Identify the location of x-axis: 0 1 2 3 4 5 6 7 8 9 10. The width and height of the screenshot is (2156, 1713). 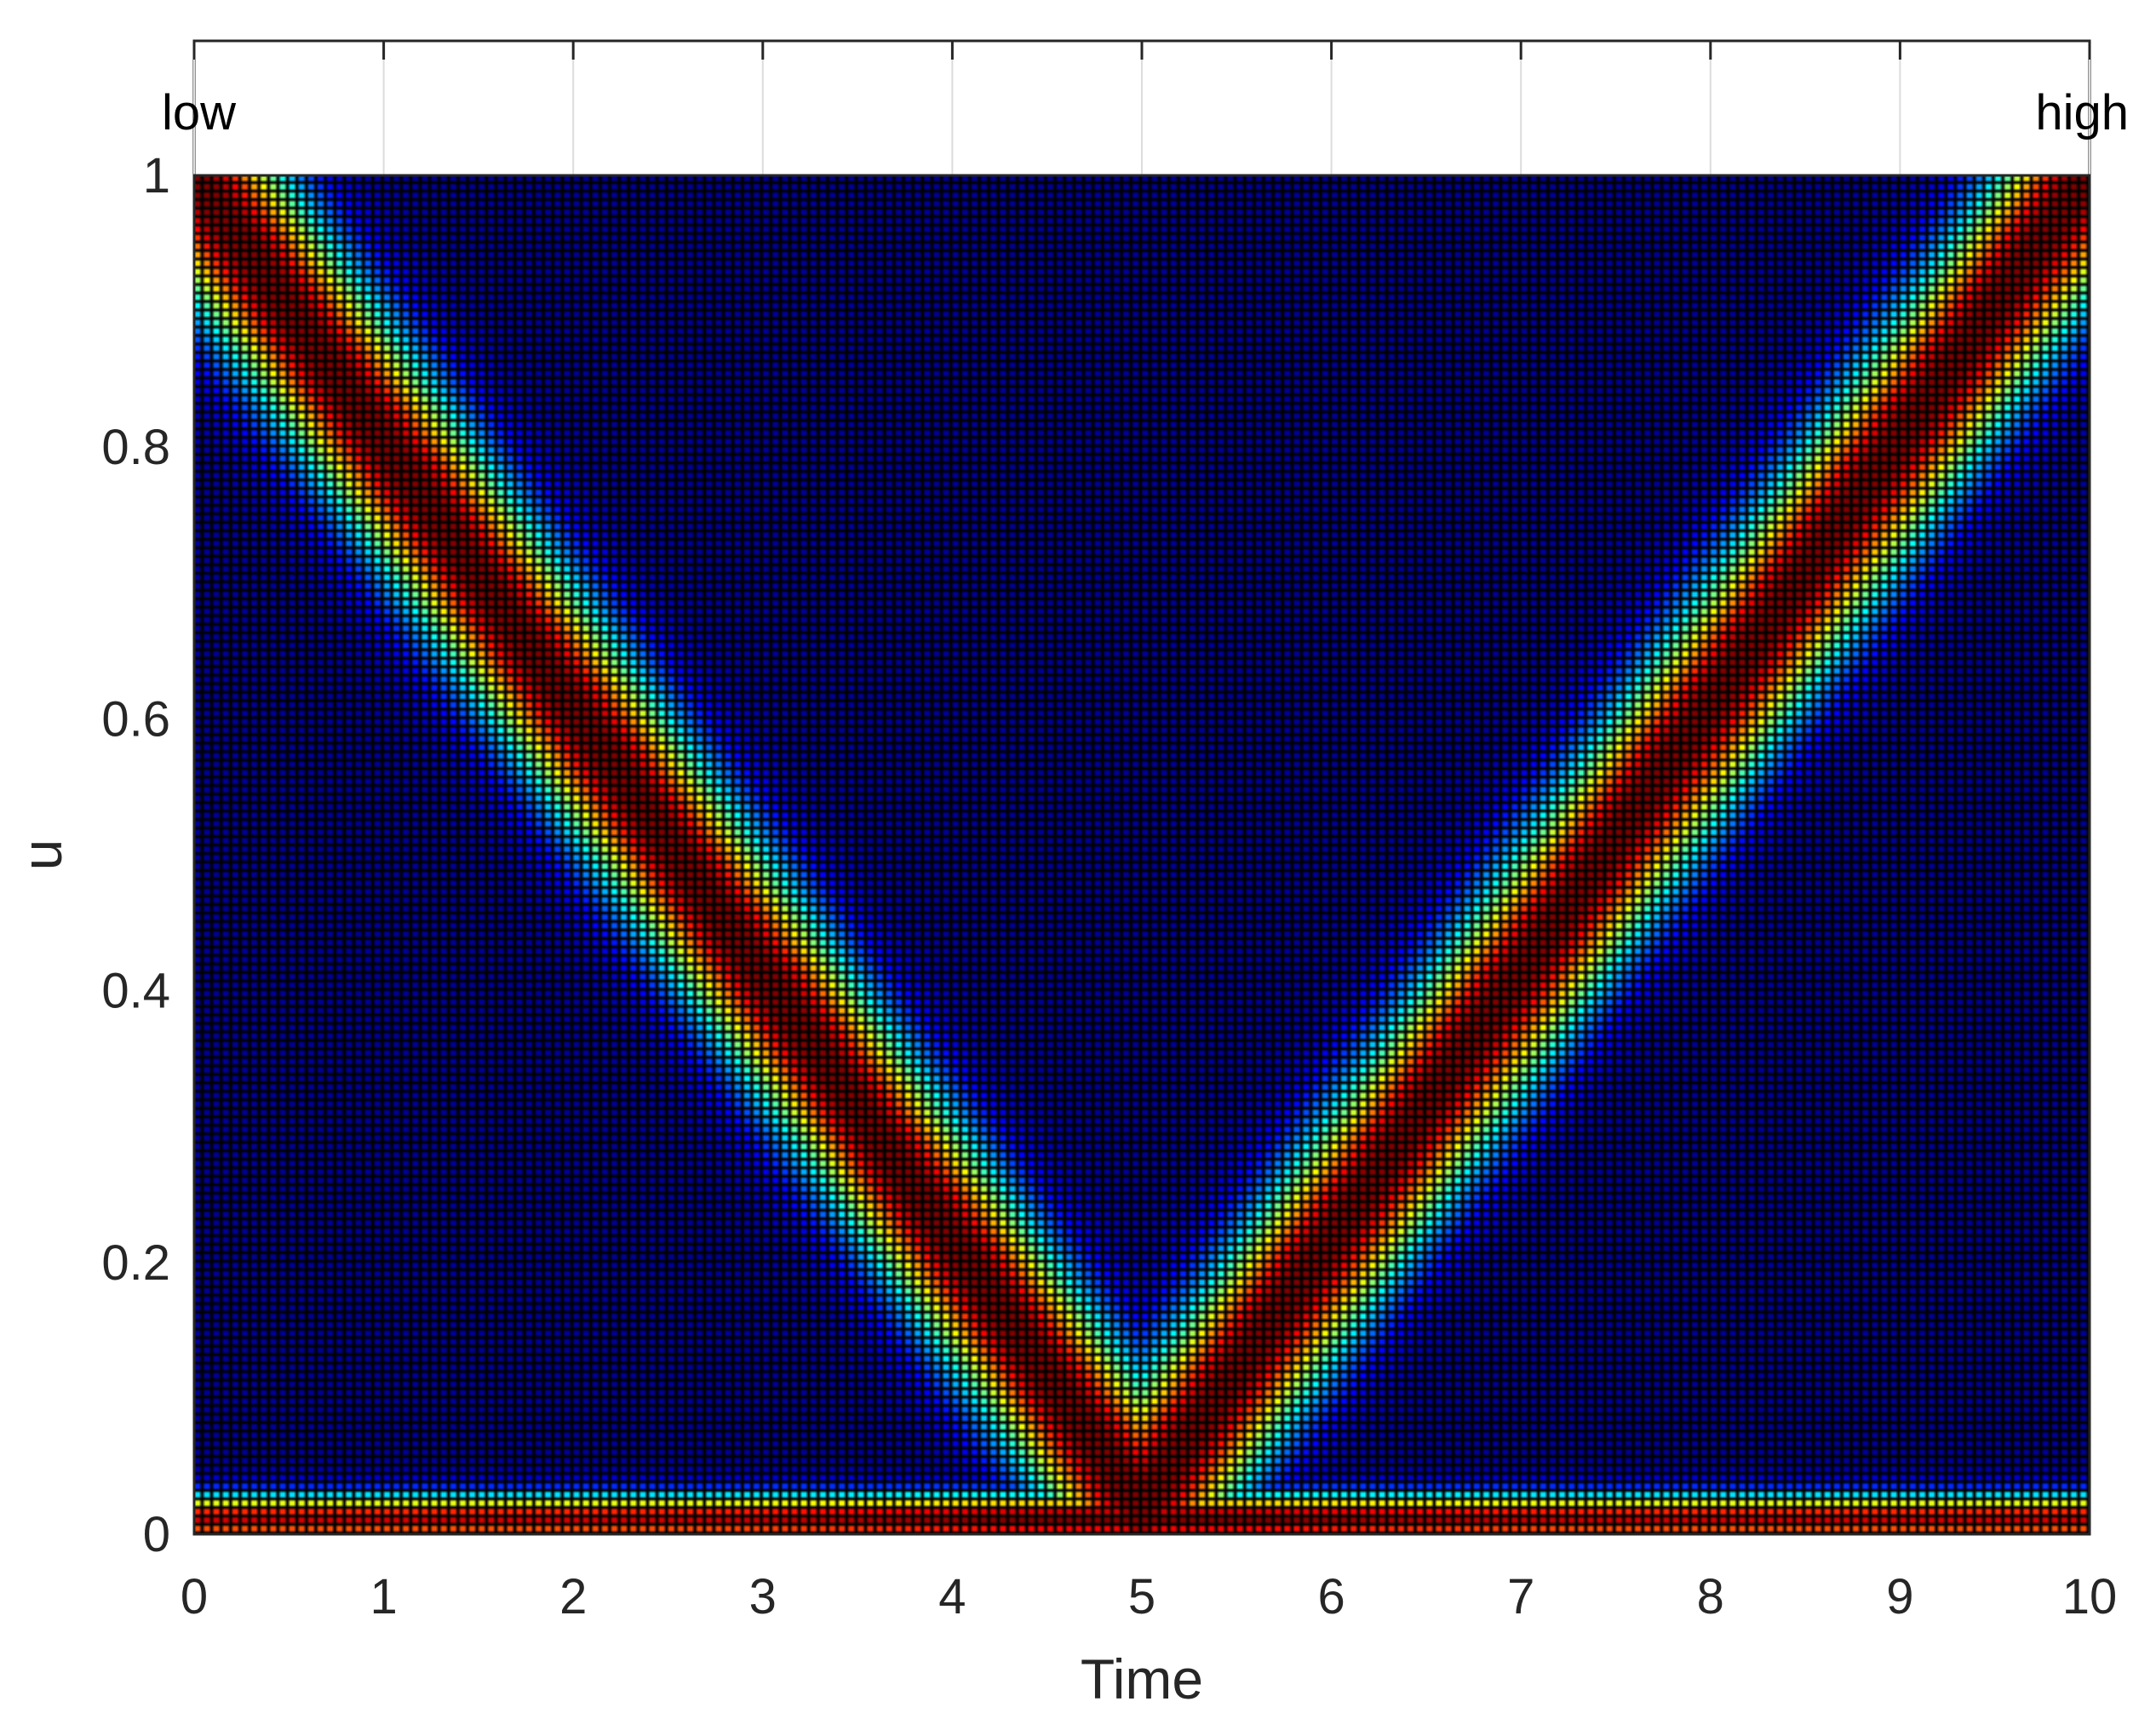
(1149, 1596).